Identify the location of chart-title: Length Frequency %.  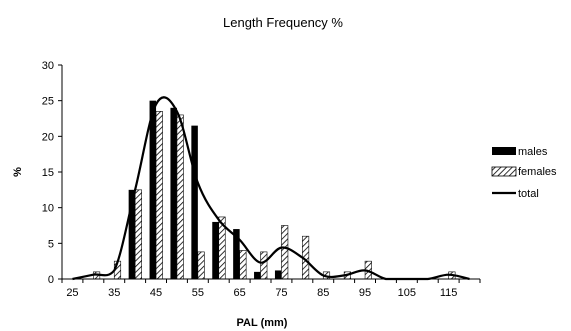
(283, 22).